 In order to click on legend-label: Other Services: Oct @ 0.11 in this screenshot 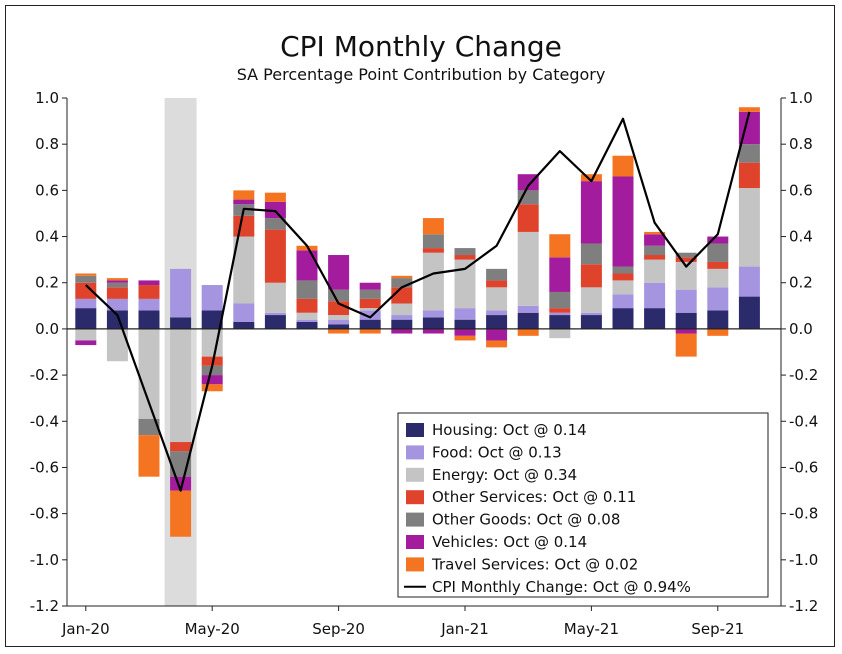, I will do `click(534, 497)`.